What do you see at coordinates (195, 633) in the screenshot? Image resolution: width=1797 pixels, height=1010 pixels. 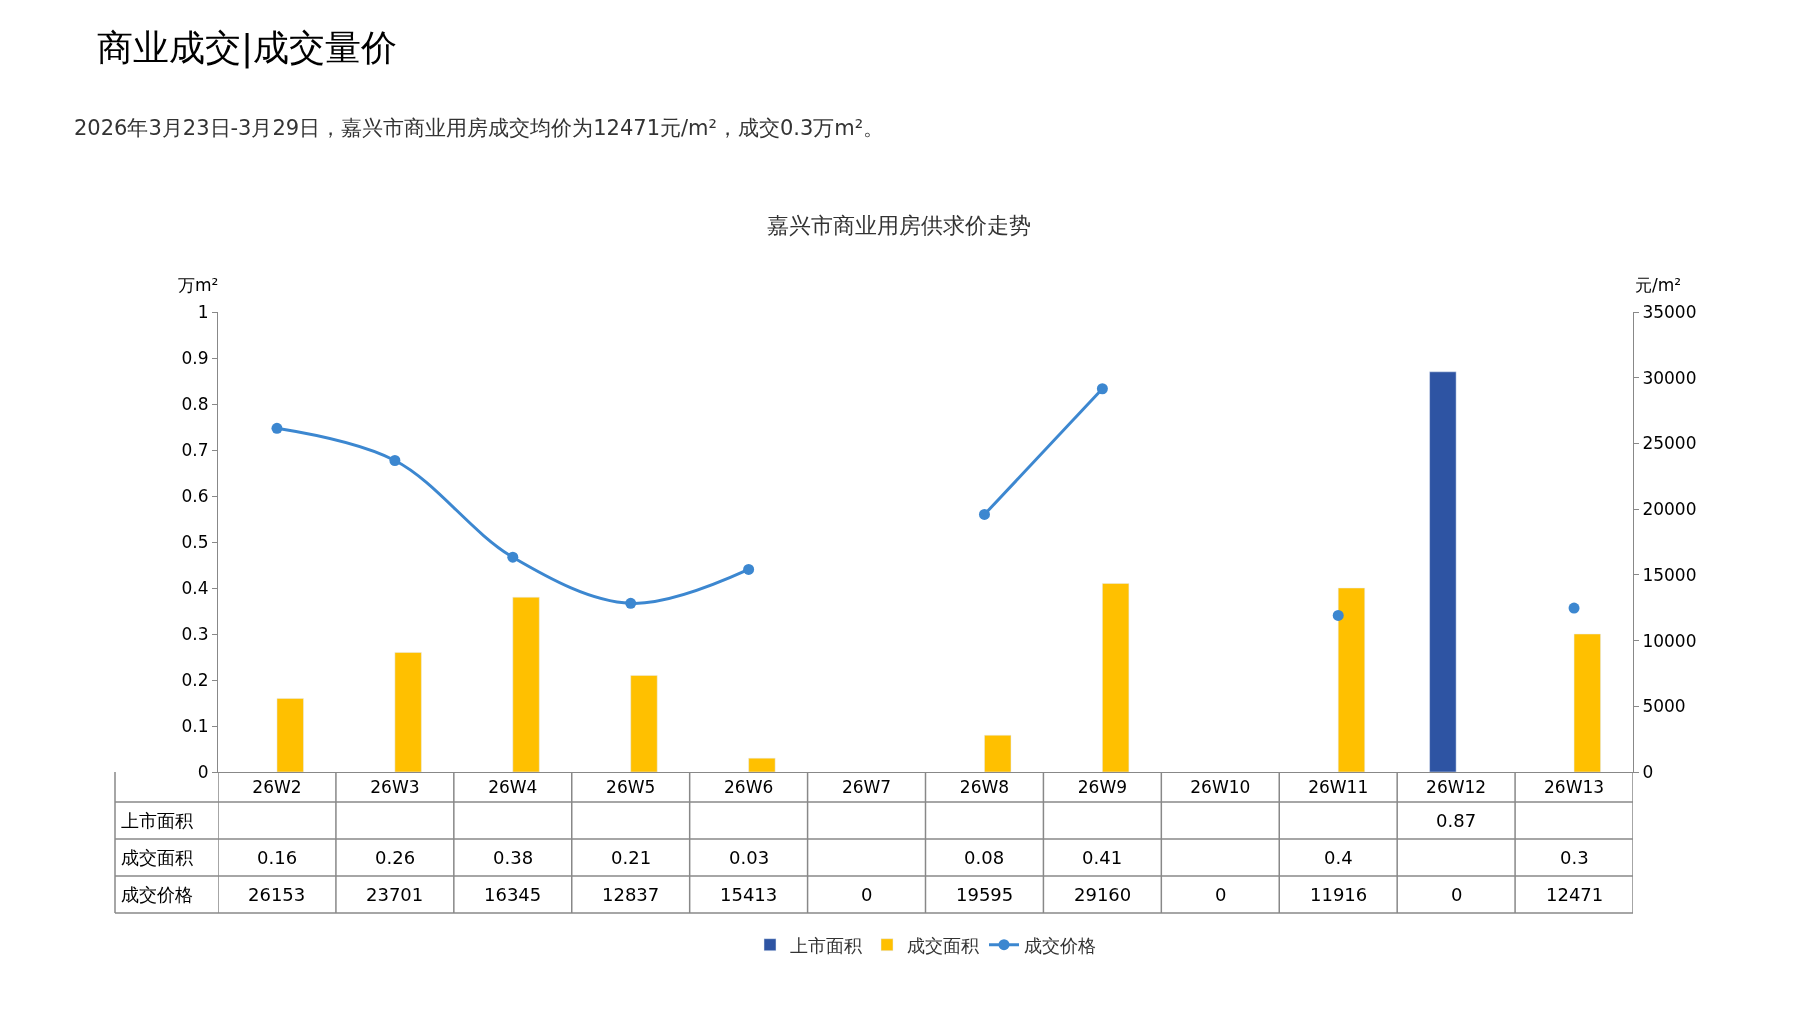 I see `y-tick-label: 0.3` at bounding box center [195, 633].